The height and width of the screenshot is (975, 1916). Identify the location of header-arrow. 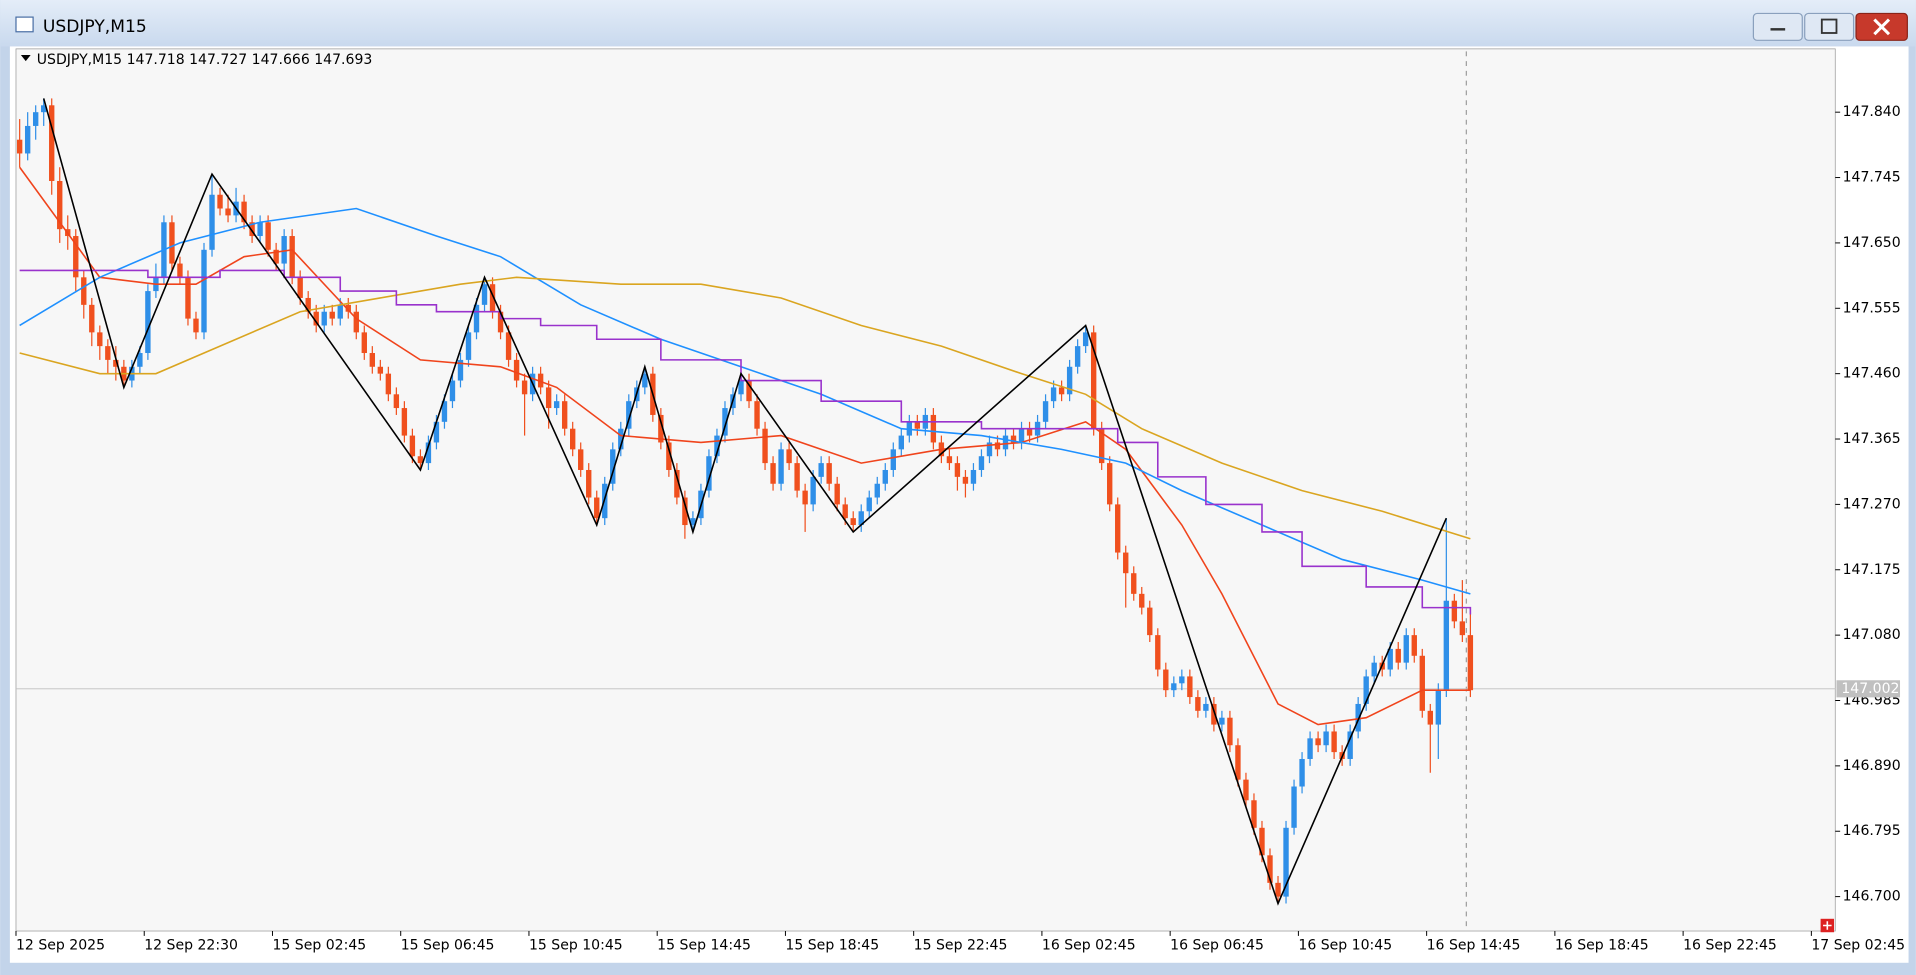
(25, 58).